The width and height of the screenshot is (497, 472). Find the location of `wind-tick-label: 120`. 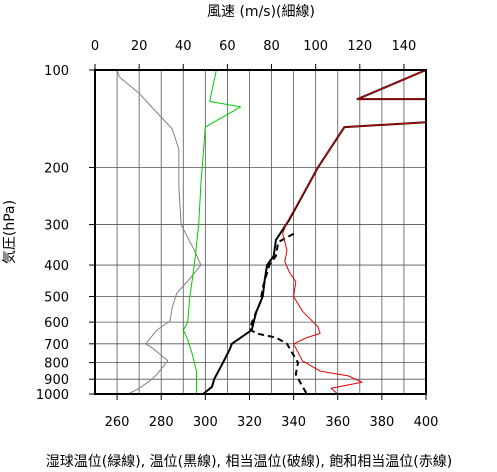

wind-tick-label: 120 is located at coordinates (359, 46).